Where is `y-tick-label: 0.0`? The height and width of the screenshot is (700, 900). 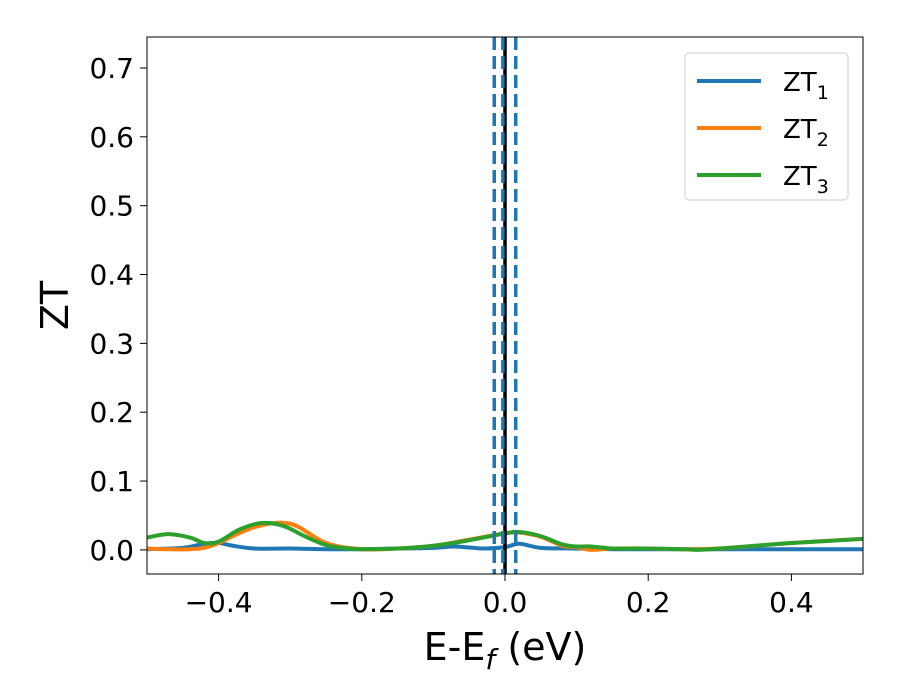 y-tick-label: 0.0 is located at coordinates (111, 550).